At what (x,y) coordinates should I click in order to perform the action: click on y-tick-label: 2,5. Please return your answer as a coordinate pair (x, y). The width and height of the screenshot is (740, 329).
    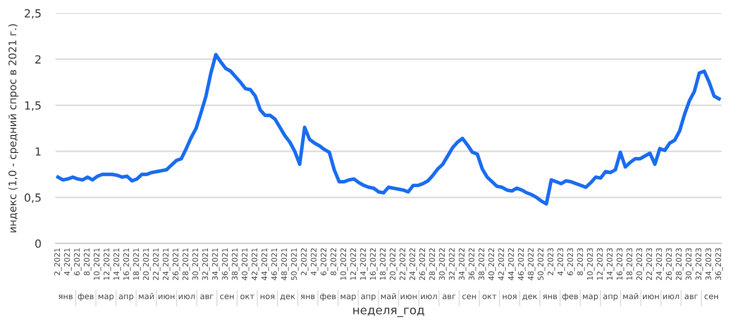
    Looking at the image, I should click on (32, 14).